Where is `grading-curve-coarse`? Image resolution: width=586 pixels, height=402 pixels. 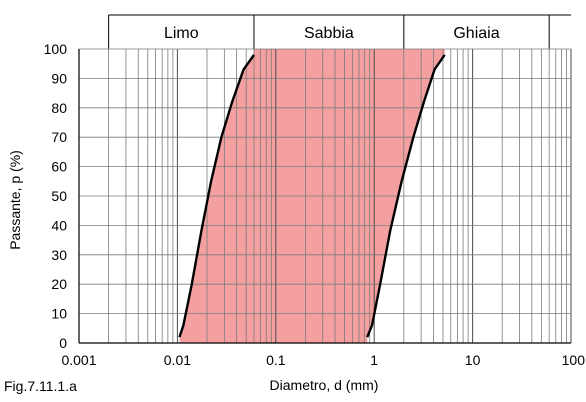
grading-curve-coarse is located at coordinates (406, 196).